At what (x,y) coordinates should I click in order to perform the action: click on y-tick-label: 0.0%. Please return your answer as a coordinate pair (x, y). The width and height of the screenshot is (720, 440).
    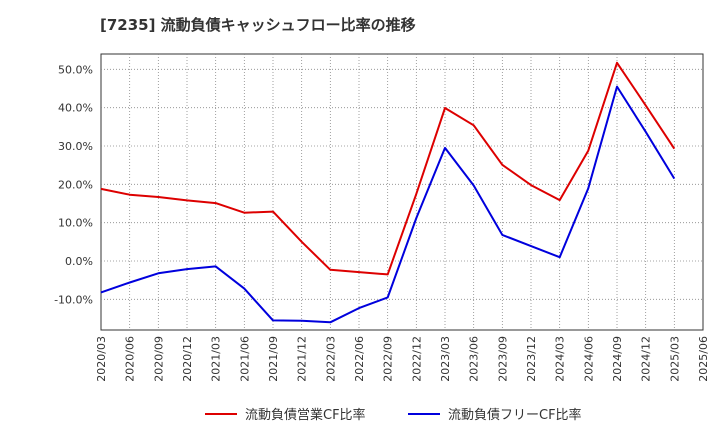
    Looking at the image, I should click on (79, 261).